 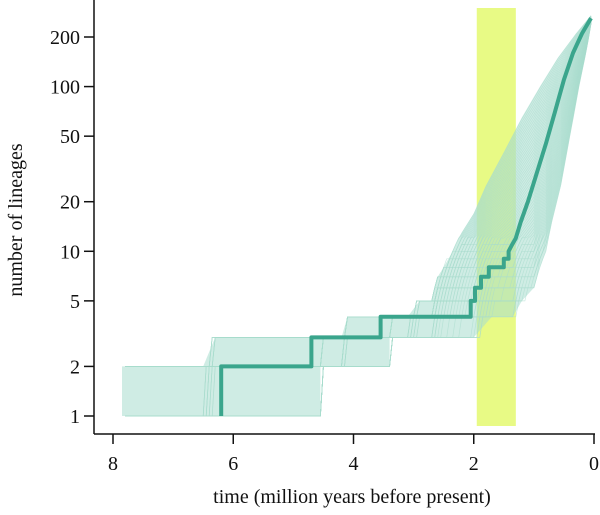 What do you see at coordinates (16, 219) in the screenshot?
I see `y-axis-label: number of lineages` at bounding box center [16, 219].